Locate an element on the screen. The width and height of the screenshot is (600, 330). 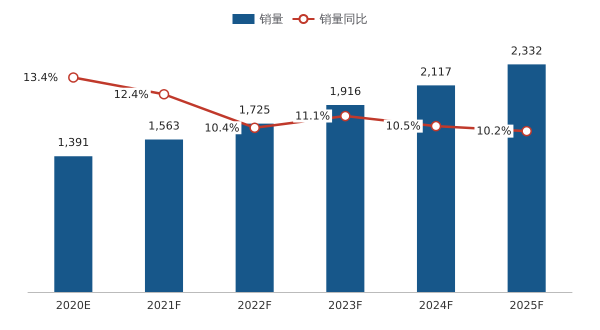
data-label: 2,117 is located at coordinates (436, 71).